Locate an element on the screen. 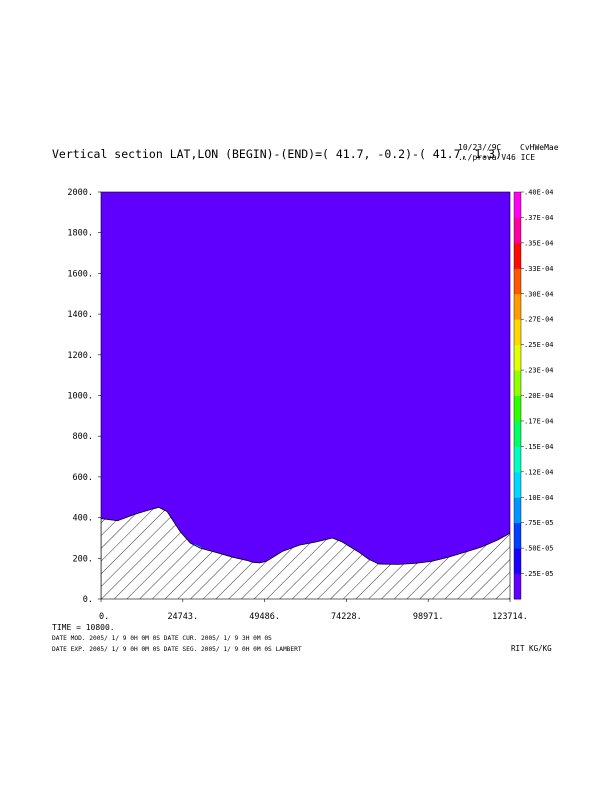 The height and width of the screenshot is (792, 612). x-tick-label: 123714. is located at coordinates (510, 617).